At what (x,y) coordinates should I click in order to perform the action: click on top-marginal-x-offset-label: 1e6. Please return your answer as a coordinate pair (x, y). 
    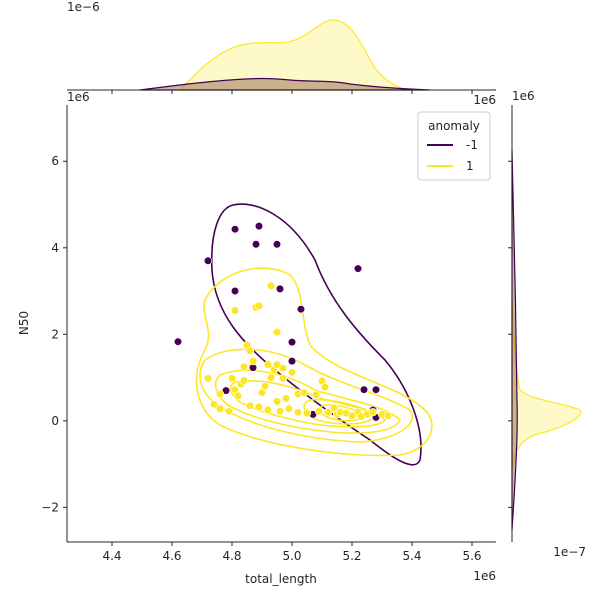
    Looking at the image, I should click on (484, 100).